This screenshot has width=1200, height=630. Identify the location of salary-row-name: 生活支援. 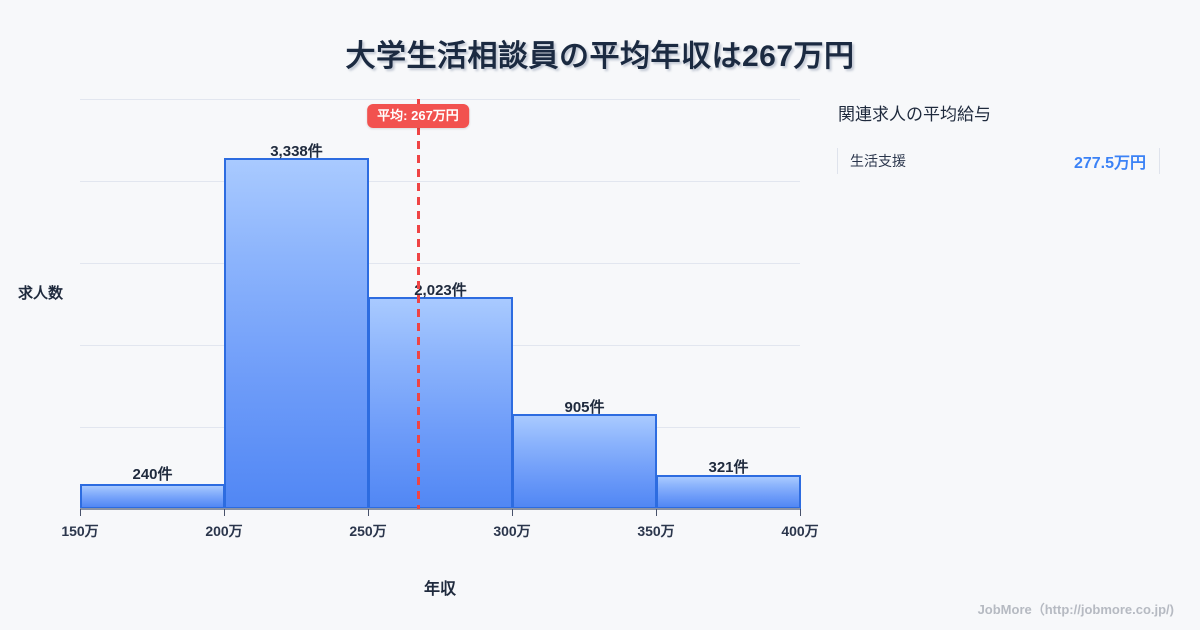
(878, 161).